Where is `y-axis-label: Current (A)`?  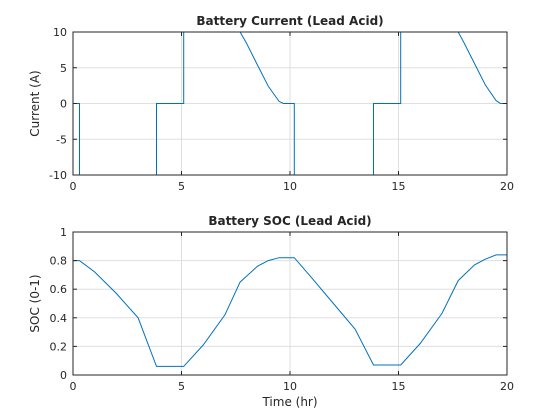
y-axis-label: Current (A) is located at coordinates (35, 103).